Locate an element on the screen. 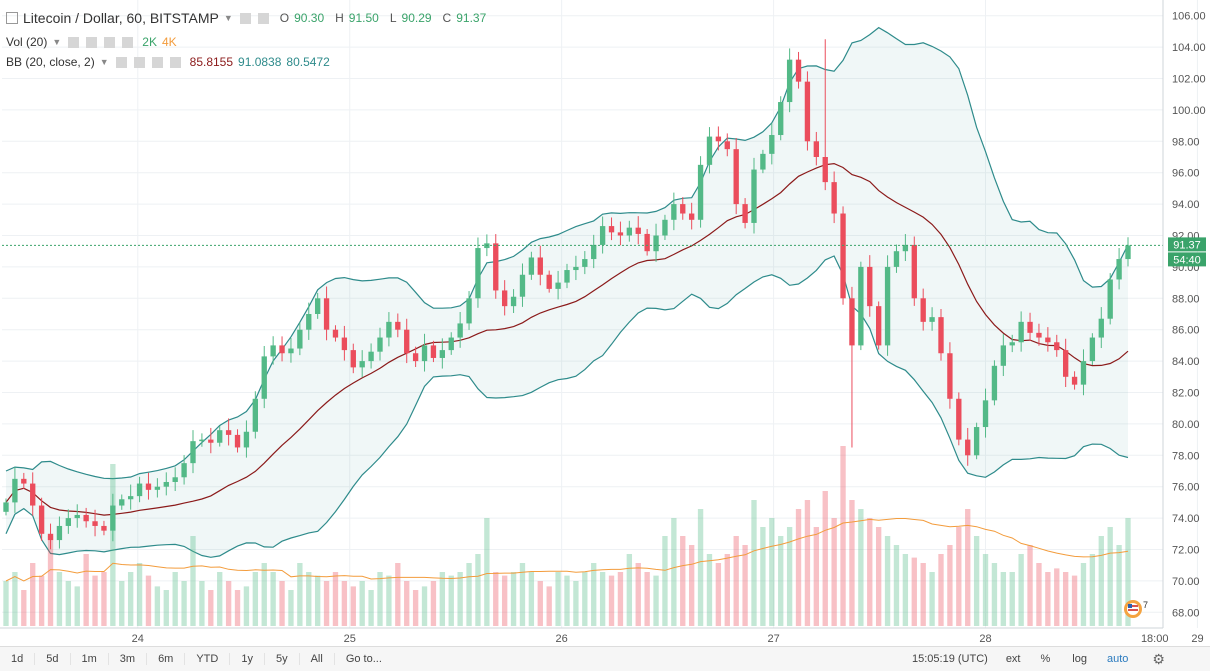 This screenshot has width=1210, height=671. flag-icon: 7 is located at coordinates (1136, 609).